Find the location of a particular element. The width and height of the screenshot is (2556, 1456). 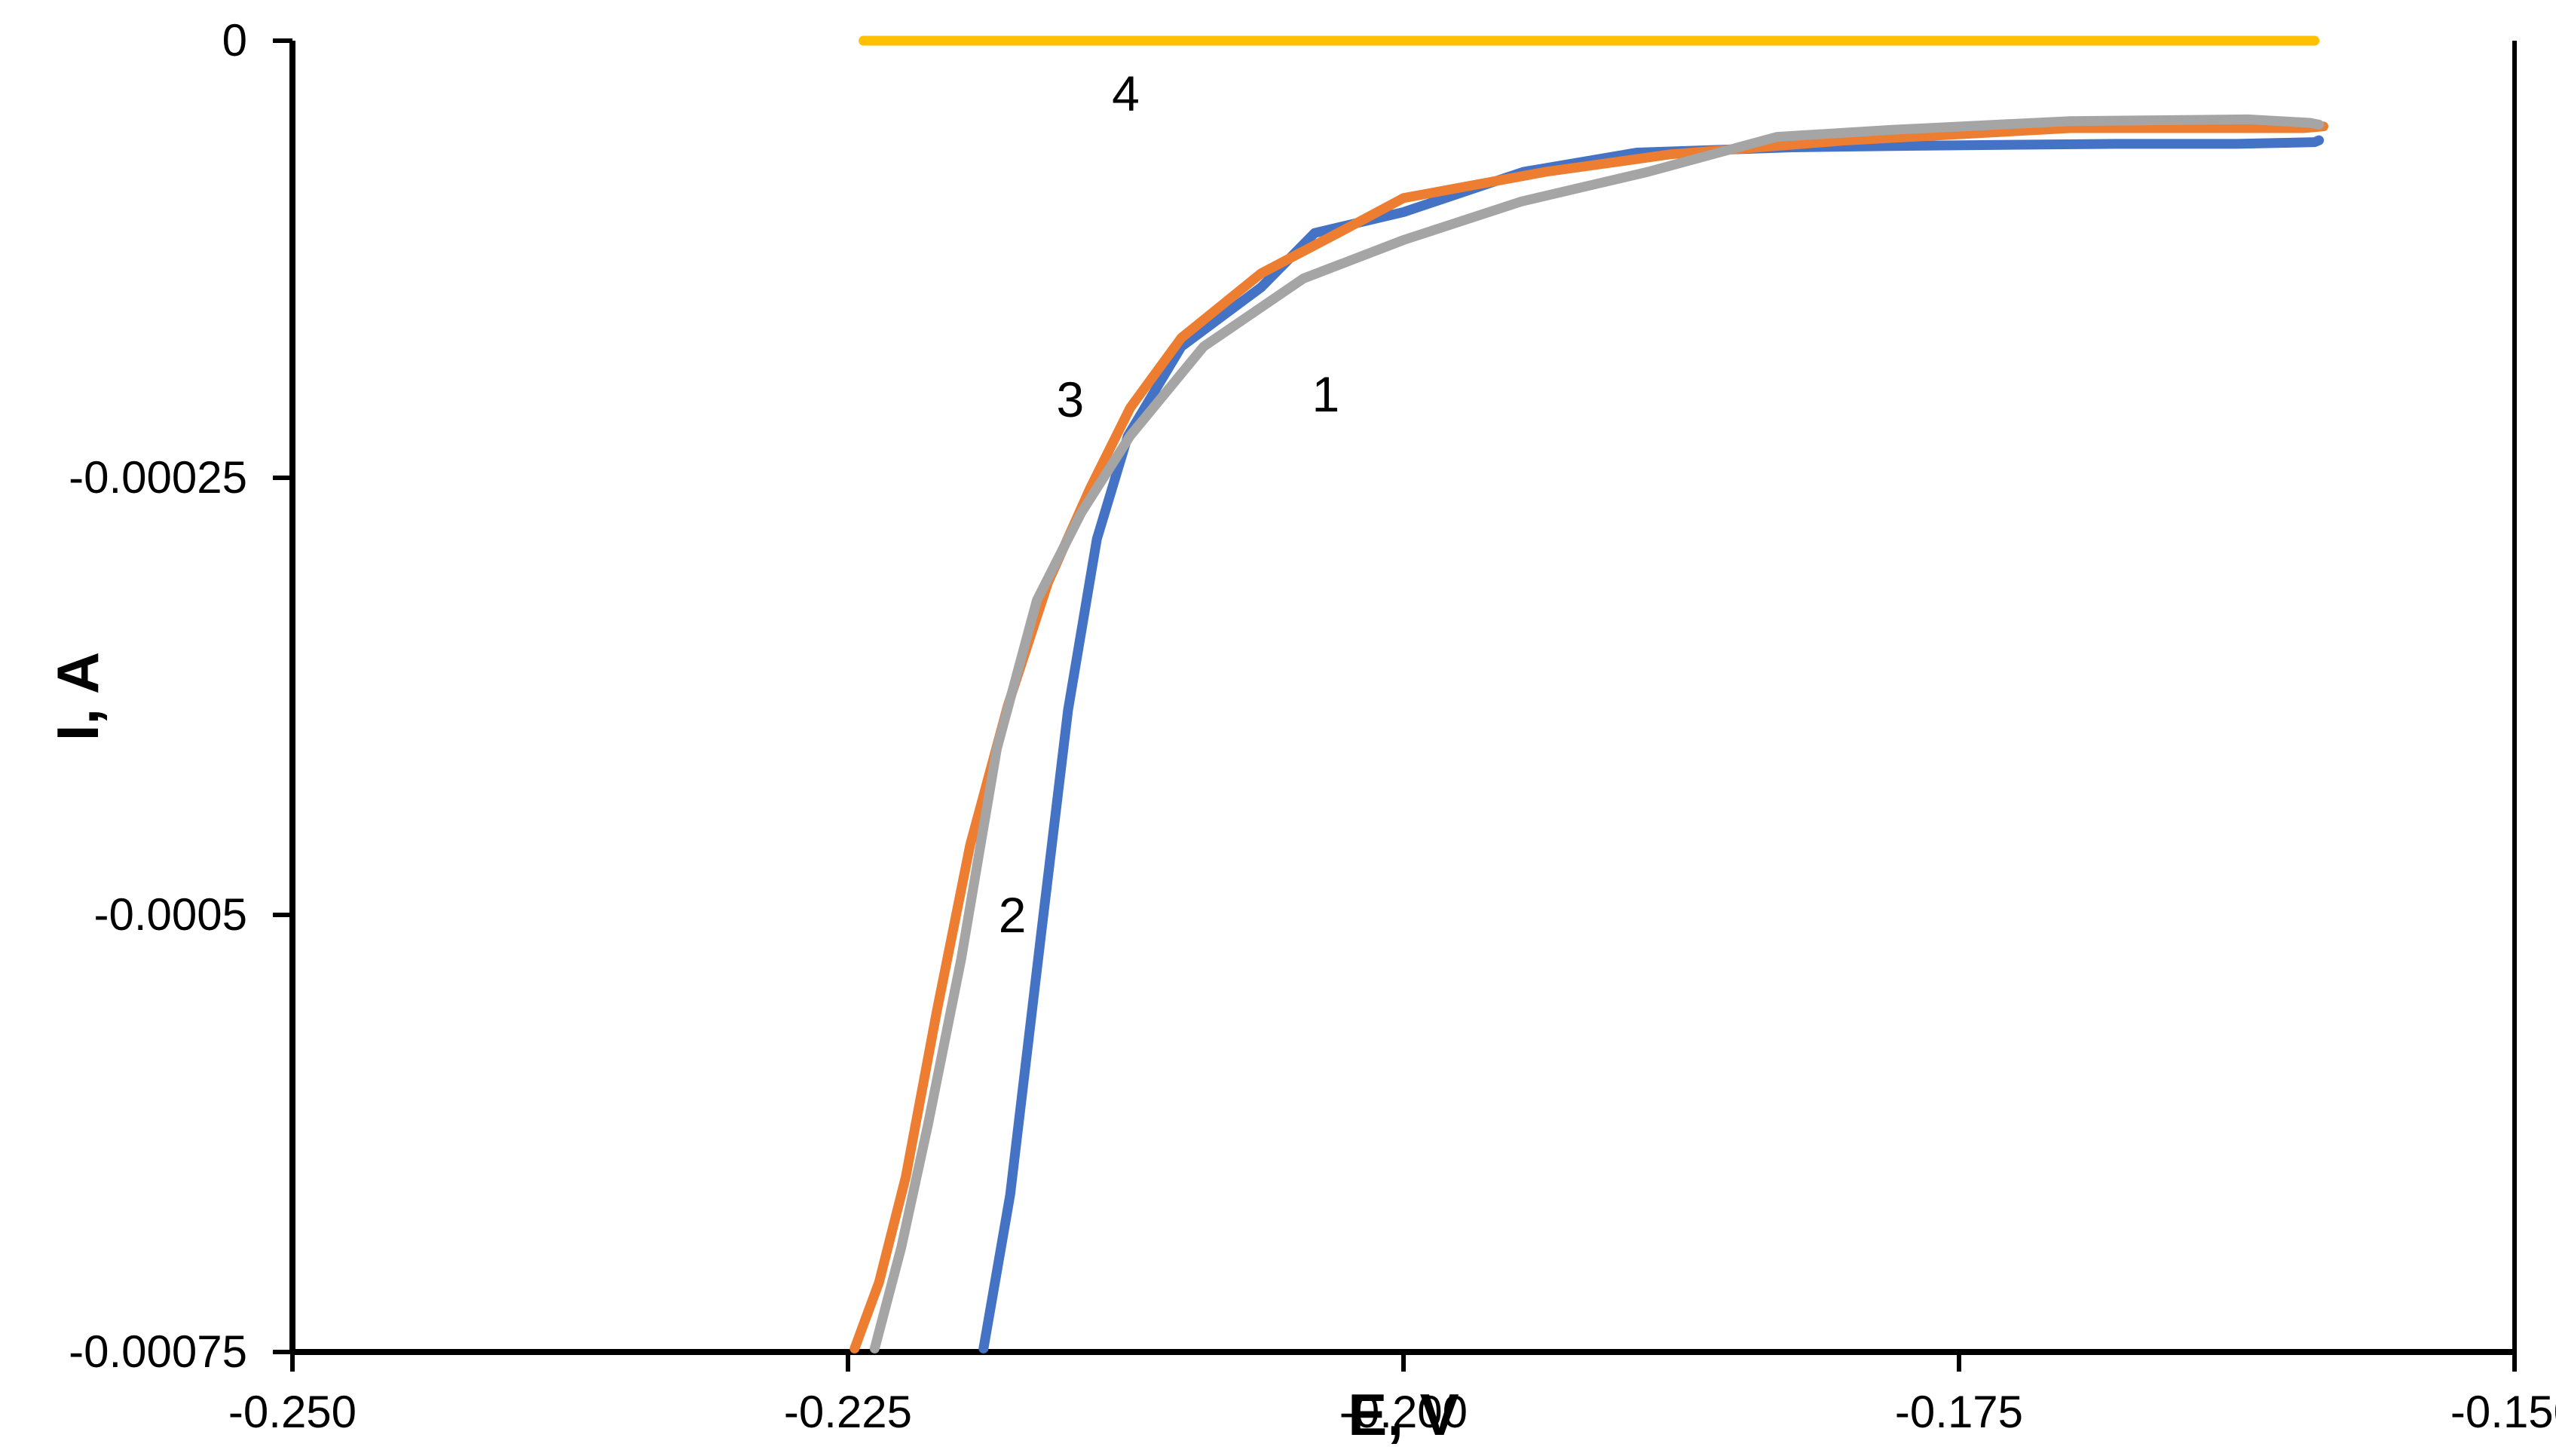

y-tick-label: 0 is located at coordinates (235, 40).